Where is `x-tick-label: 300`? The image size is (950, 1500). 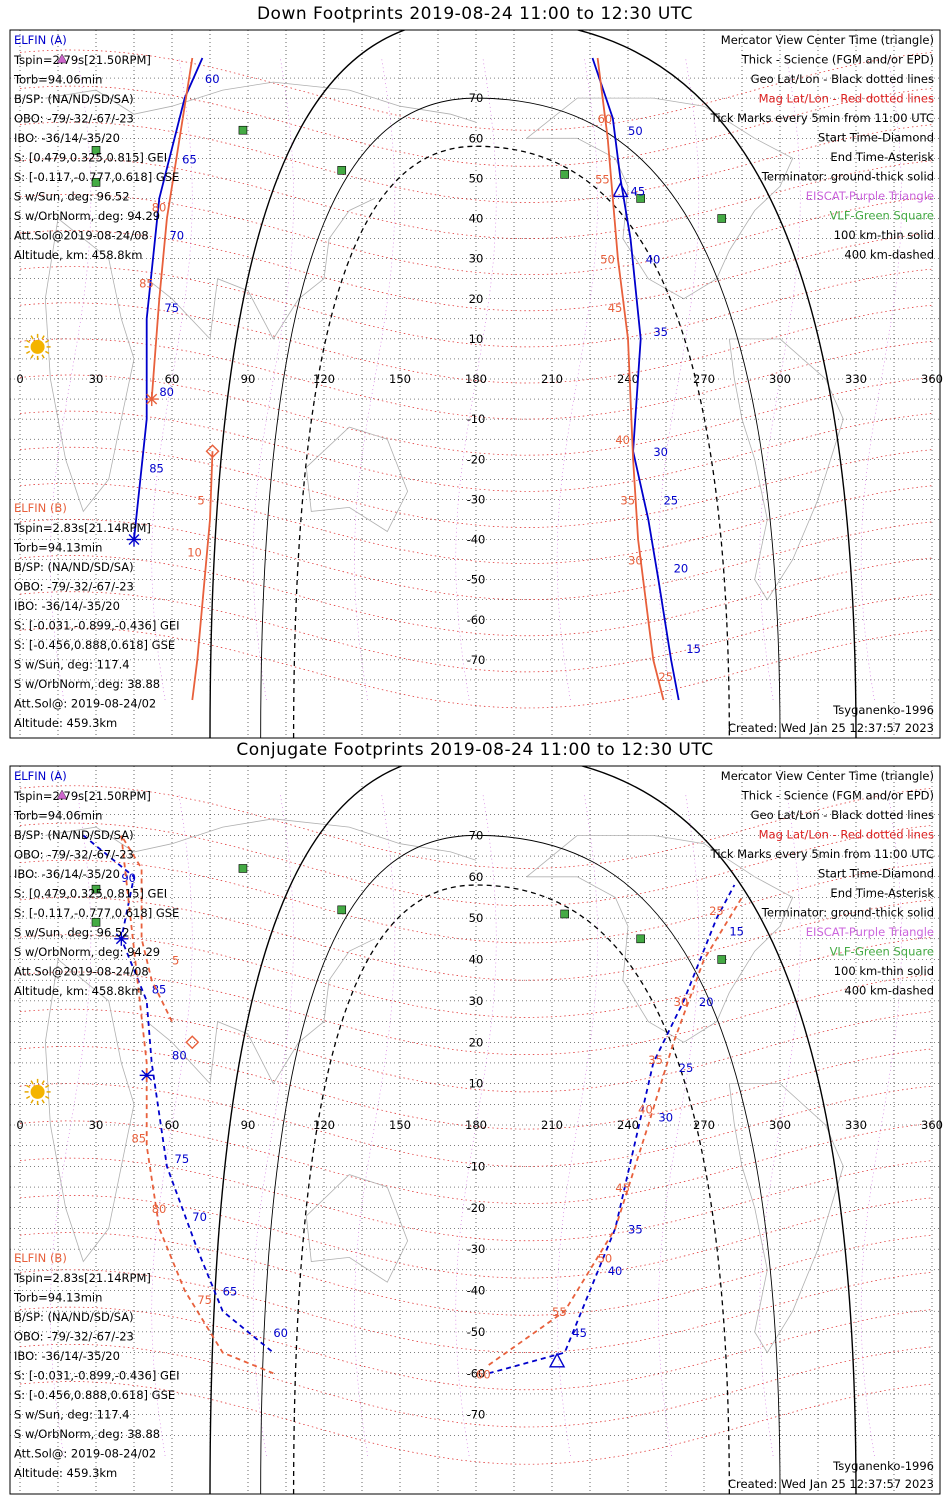
x-tick-label: 300 is located at coordinates (780, 1125).